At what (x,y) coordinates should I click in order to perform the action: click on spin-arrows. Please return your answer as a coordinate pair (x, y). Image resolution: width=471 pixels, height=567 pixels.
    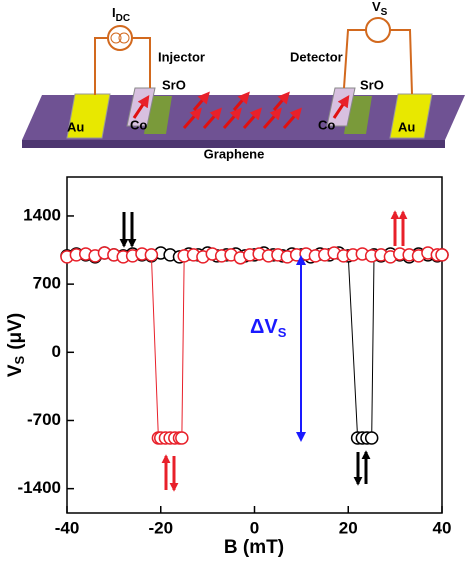
    Looking at the image, I should click on (241, 110).